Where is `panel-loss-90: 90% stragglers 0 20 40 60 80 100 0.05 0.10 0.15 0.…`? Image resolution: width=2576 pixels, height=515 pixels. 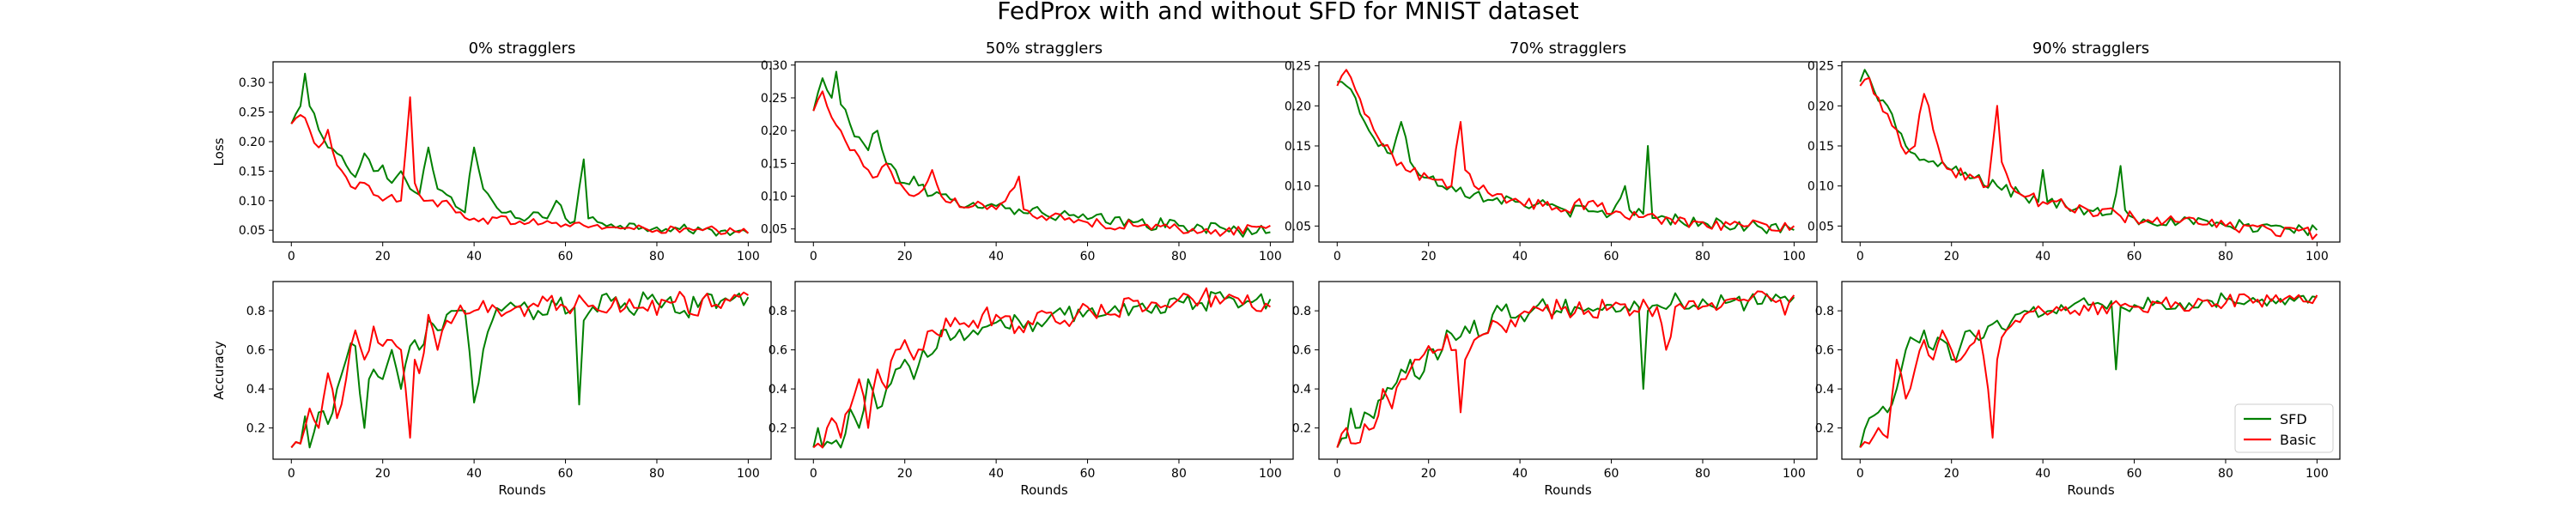
panel-loss-90: 90% stragglers 0 20 40 60 80 100 0.05 0.10 0.15 0.… is located at coordinates (2074, 151).